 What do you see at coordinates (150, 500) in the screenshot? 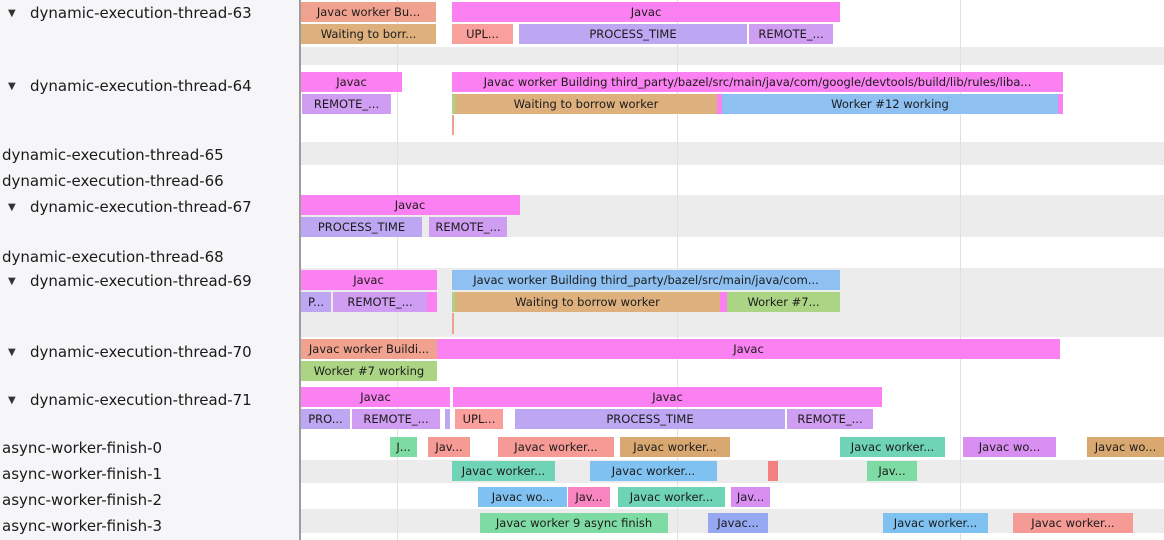
I see `thread-row-async-worker-finish-2: async-worker-finish-2` at bounding box center [150, 500].